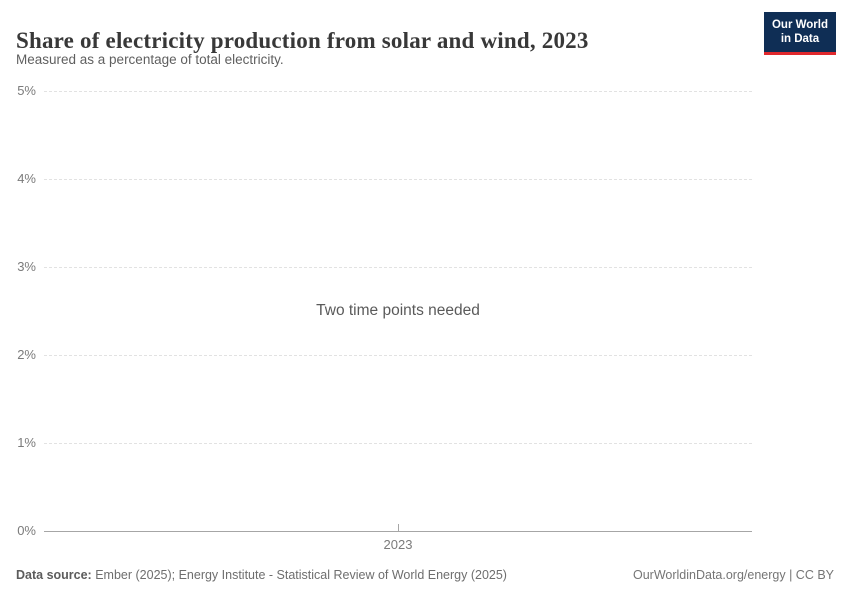 This screenshot has width=850, height=600. What do you see at coordinates (800, 38) in the screenshot?
I see `owid-logo-line2: in Data` at bounding box center [800, 38].